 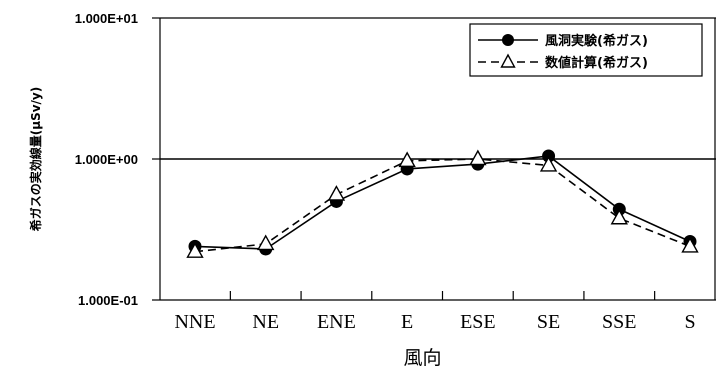 What do you see at coordinates (478, 322) in the screenshot?
I see `x-tick-label: ESE` at bounding box center [478, 322].